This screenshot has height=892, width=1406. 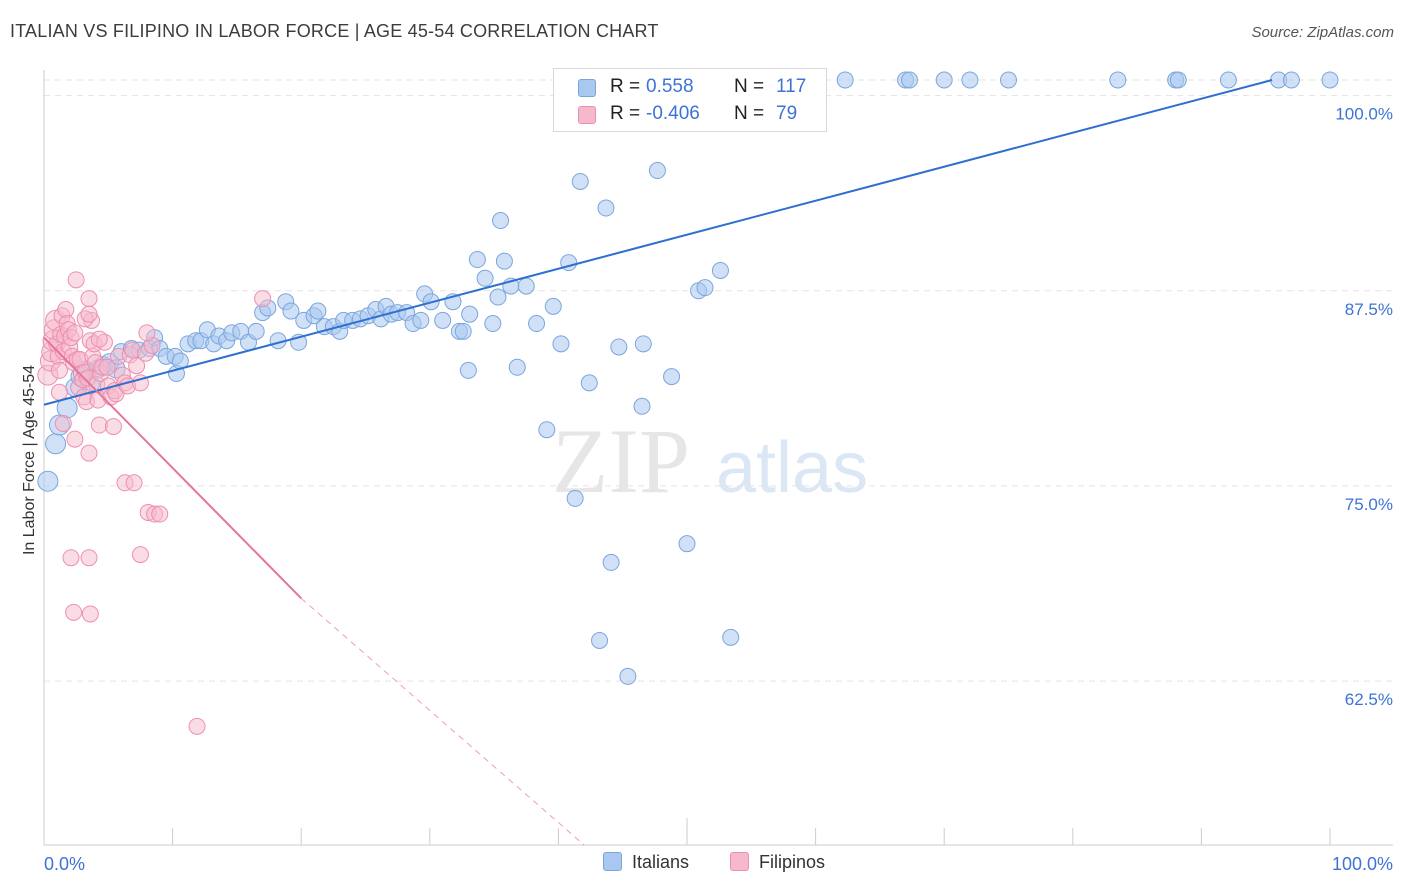 I want to click on filipinos-trend-extension, so click(x=442, y=721).